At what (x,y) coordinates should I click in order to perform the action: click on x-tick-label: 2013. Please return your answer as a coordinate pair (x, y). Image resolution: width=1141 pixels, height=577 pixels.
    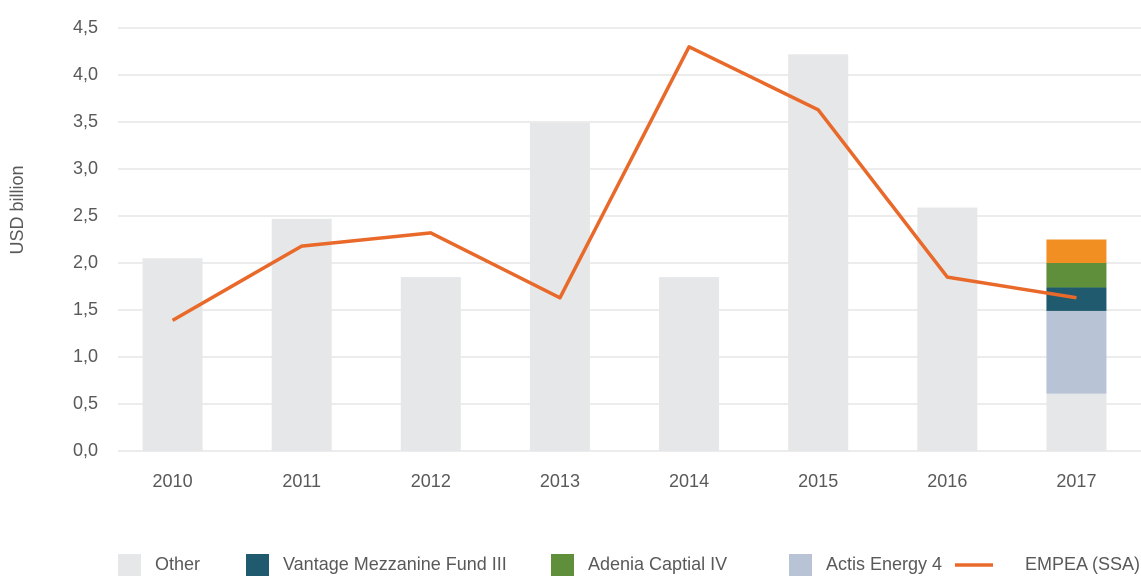
    Looking at the image, I should click on (560, 481).